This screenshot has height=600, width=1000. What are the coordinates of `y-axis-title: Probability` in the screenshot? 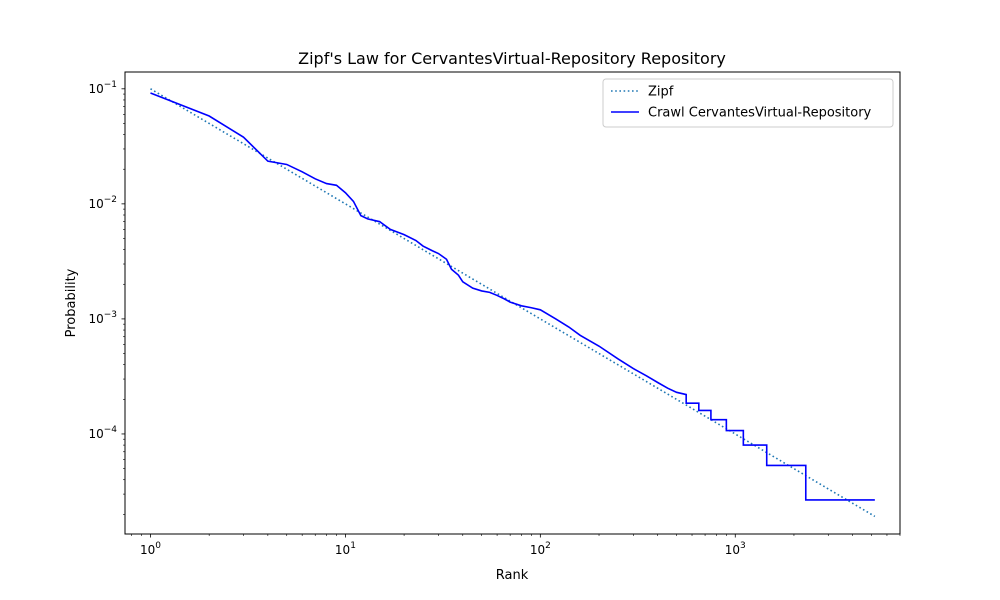 It's located at (71, 302).